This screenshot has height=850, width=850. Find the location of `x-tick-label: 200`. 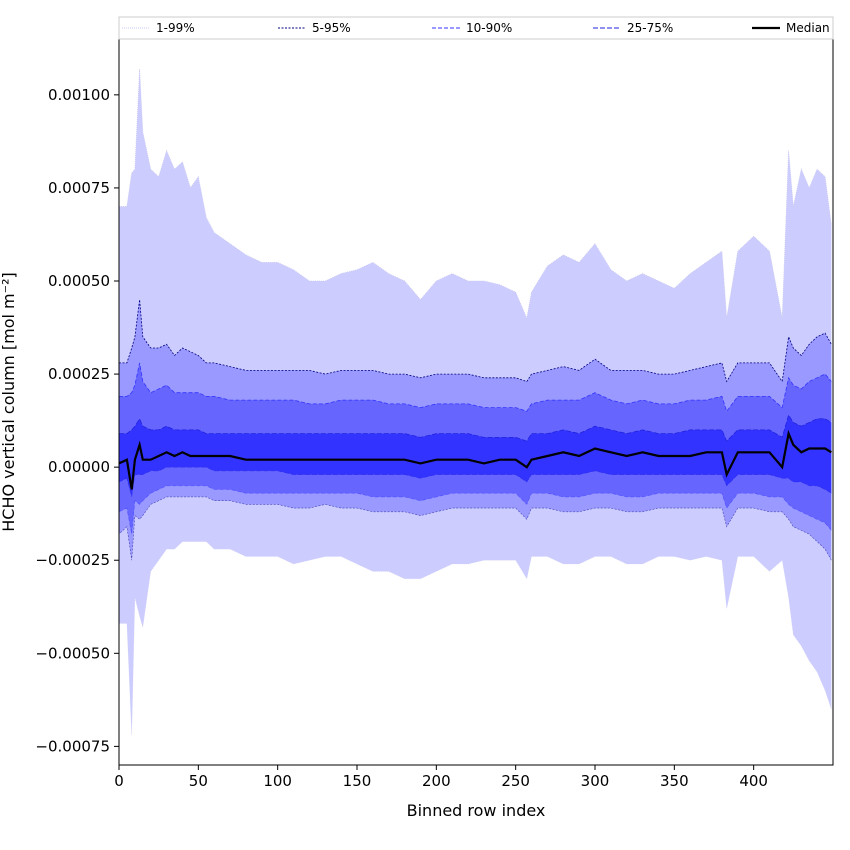

x-tick-label: 200 is located at coordinates (436, 781).